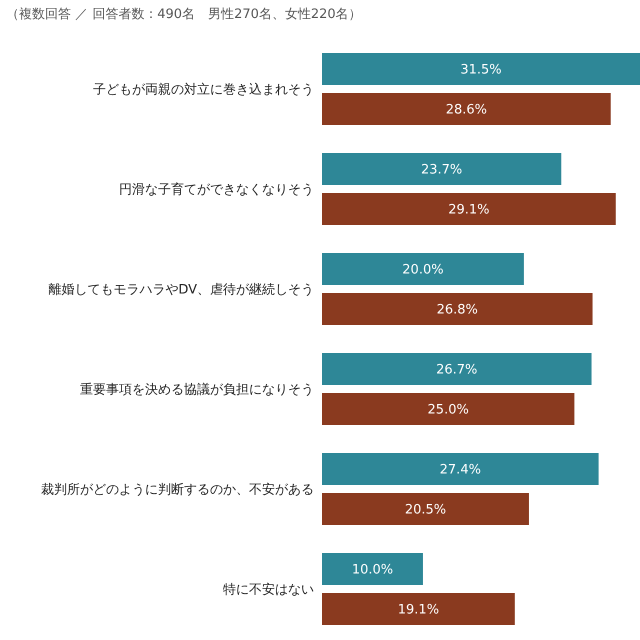 This screenshot has width=640, height=640. I want to click on data-label: 23.7%, so click(441, 170).